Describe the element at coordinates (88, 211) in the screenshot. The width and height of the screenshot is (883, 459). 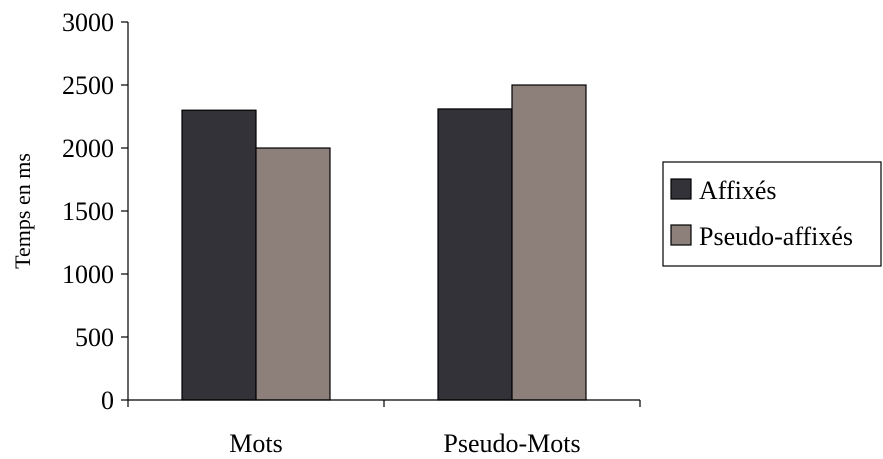
I see `y-tick-label: 1500` at that location.